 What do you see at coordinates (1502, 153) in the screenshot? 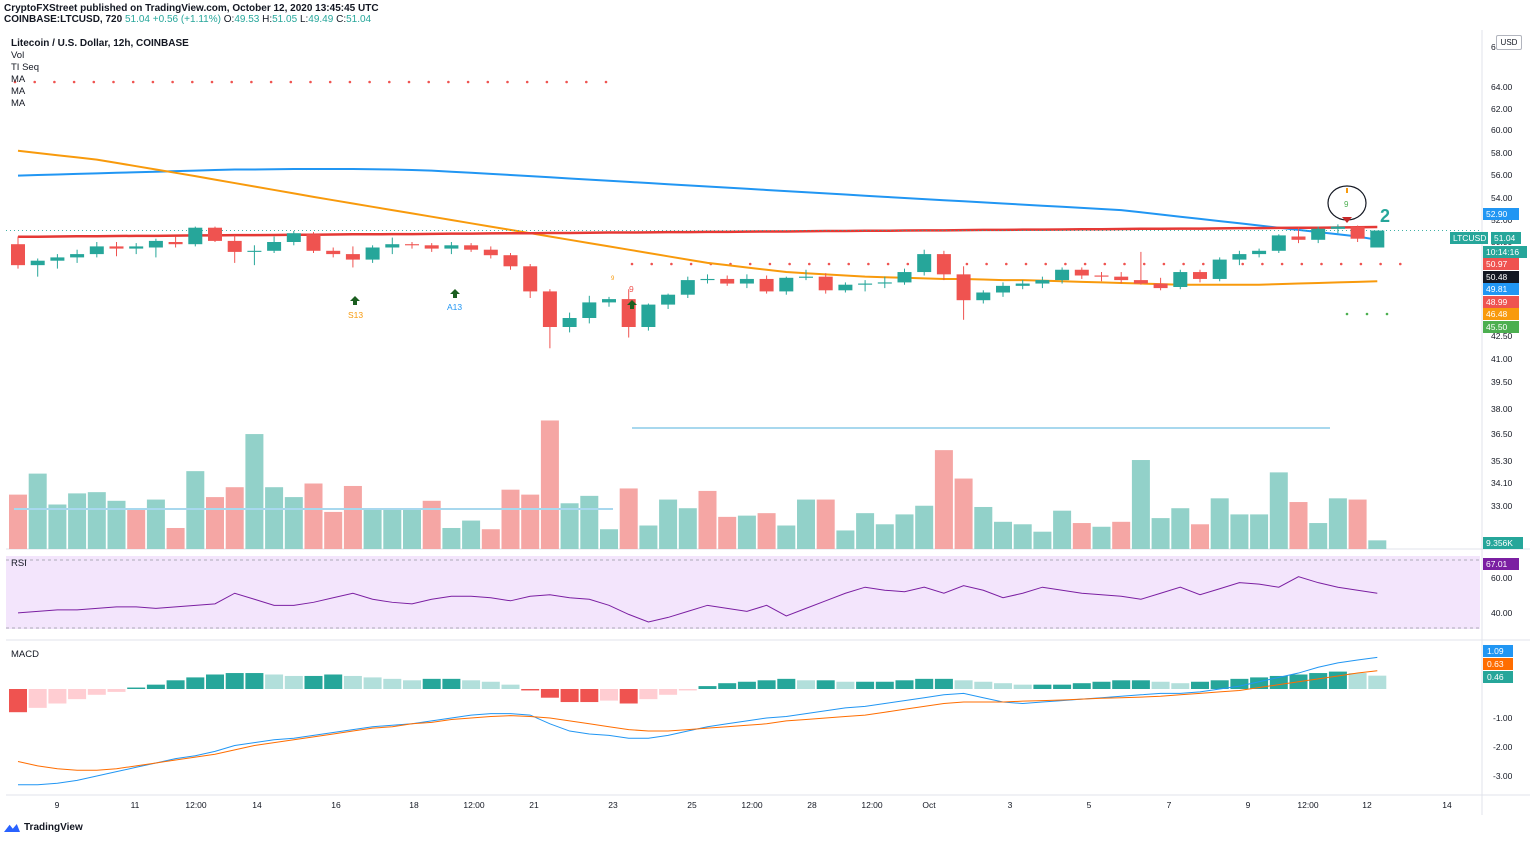
I see `price-tick-label: 58.00` at bounding box center [1502, 153].